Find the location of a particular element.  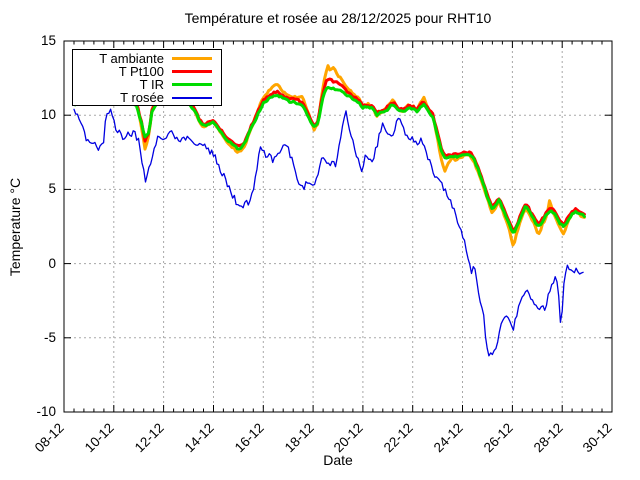

legend-item-t-ambiante: T ambiante is located at coordinates (142, 58).